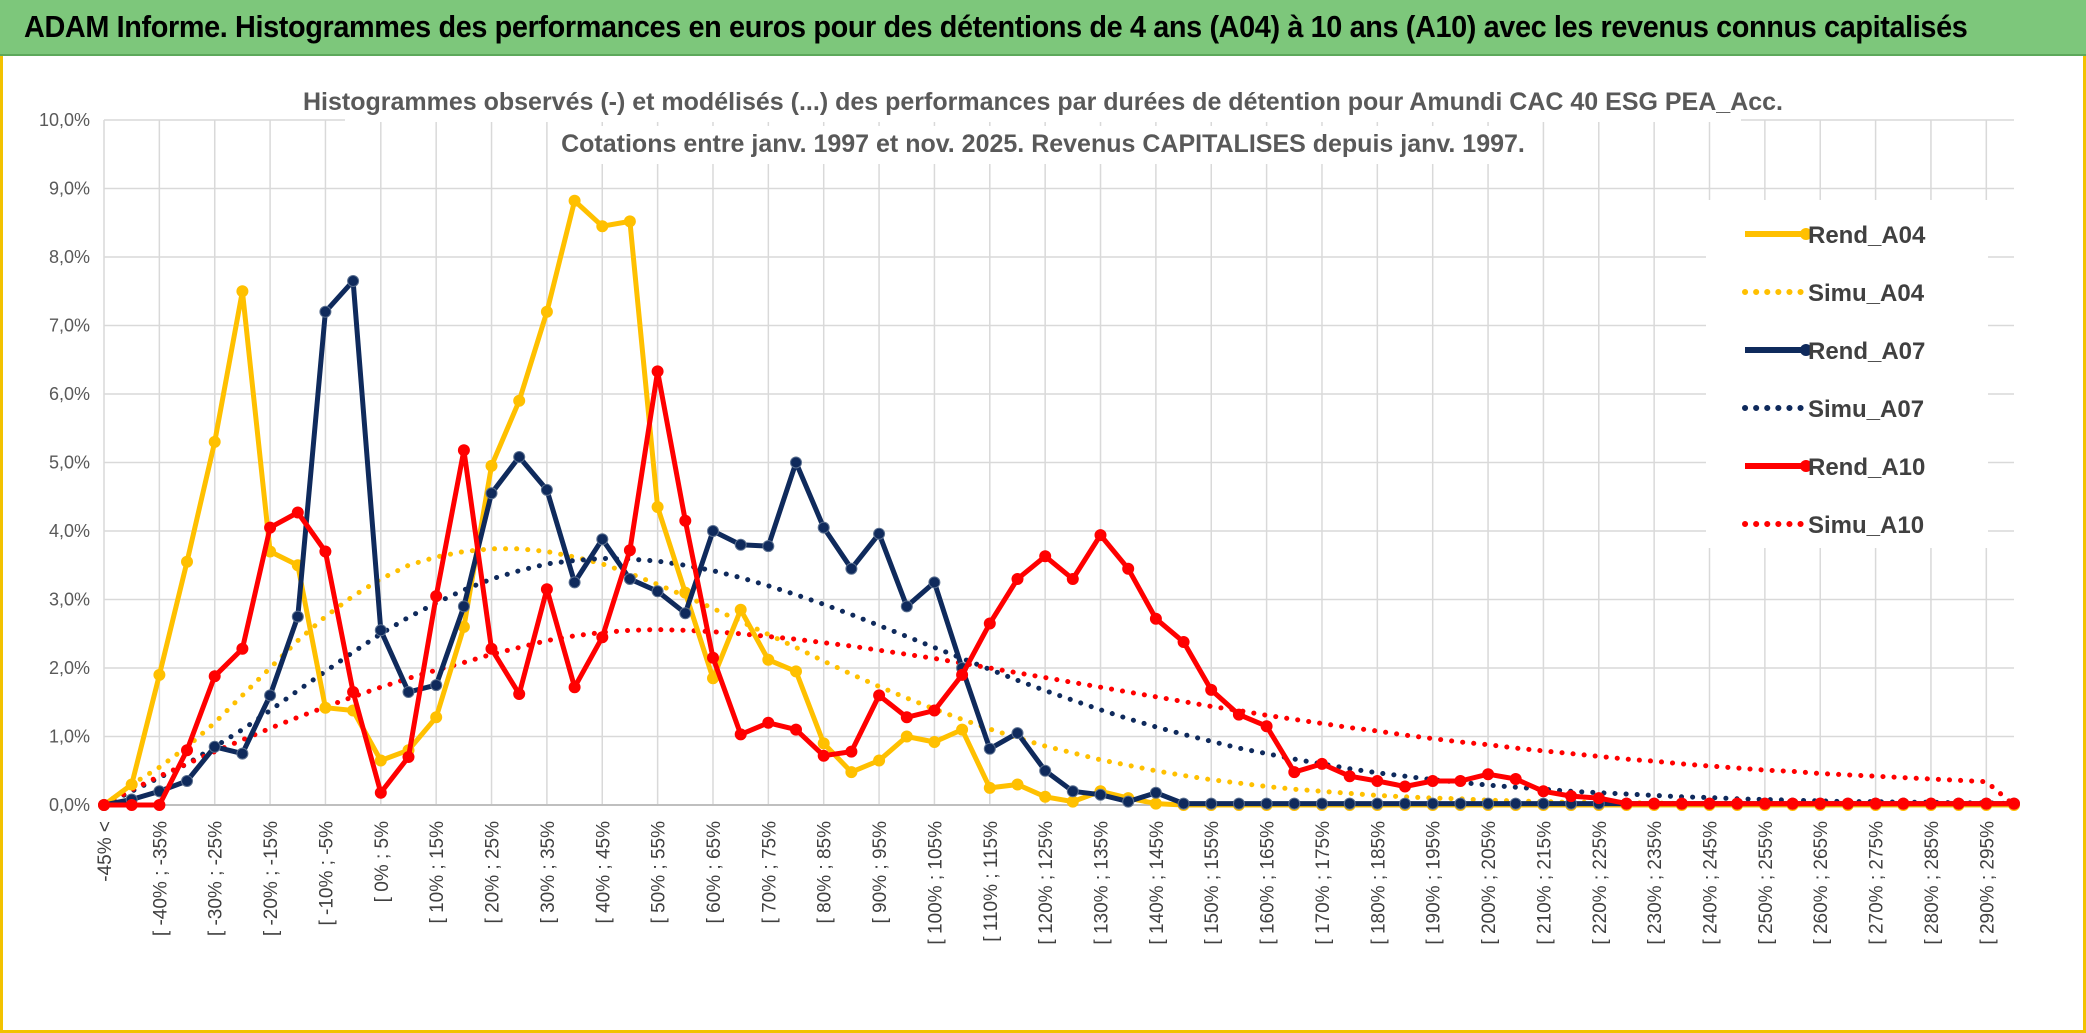  What do you see at coordinates (1987, 883) in the screenshot?
I see `x-tick-label: [ 290% ; 295%` at bounding box center [1987, 883].